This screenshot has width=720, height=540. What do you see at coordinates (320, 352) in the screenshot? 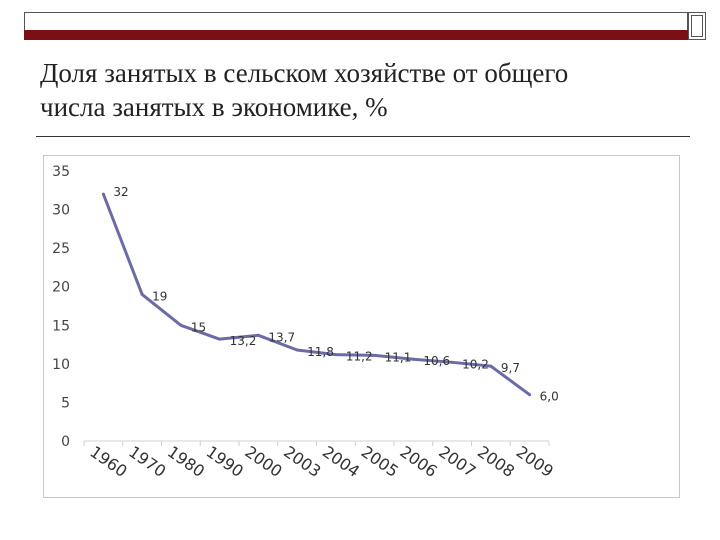
I see `data-label: 11,8` at bounding box center [320, 352].